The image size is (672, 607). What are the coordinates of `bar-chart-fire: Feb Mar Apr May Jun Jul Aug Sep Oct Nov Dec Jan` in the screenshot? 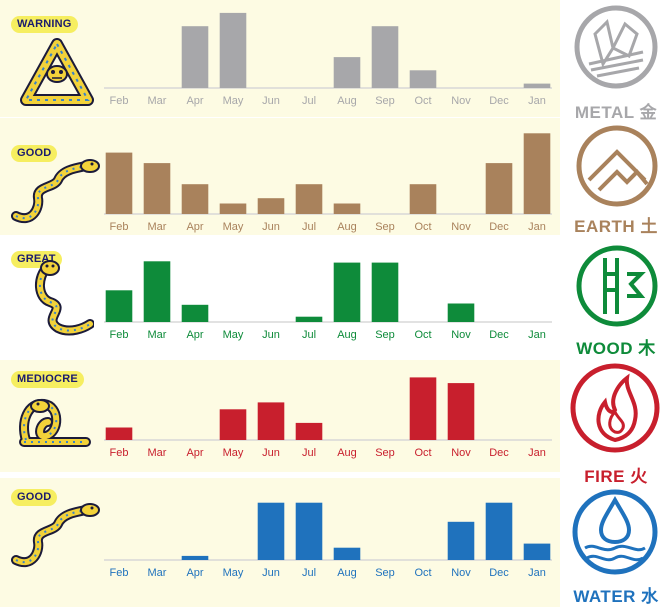 It's located at (328, 418).